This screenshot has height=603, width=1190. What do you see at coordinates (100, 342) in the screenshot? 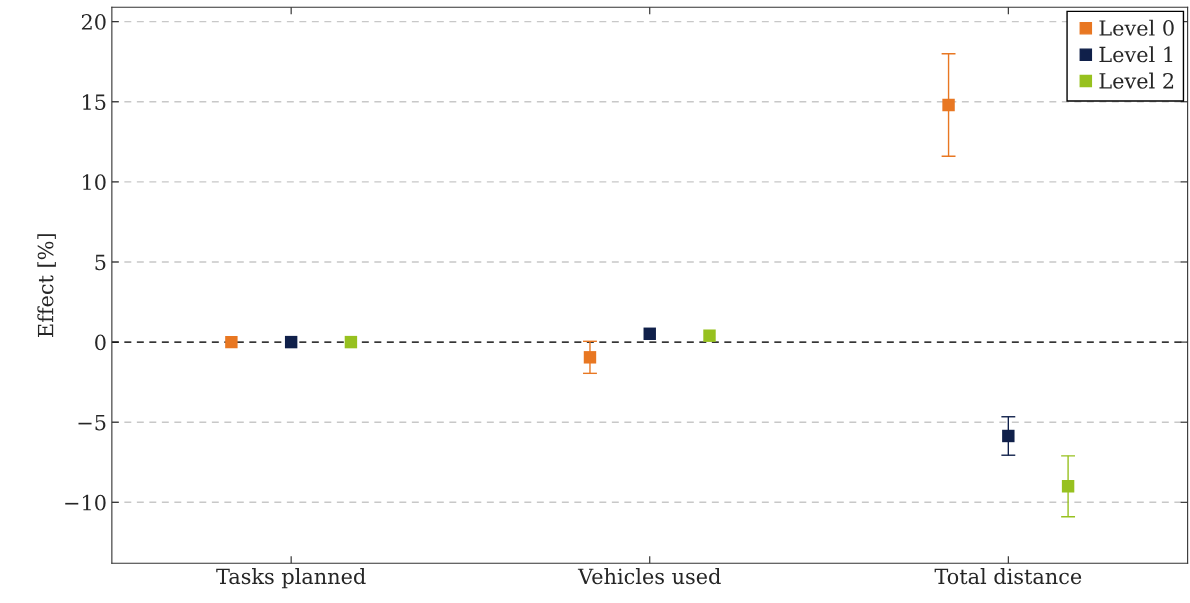
I see `y-tick-label: 0` at bounding box center [100, 342].